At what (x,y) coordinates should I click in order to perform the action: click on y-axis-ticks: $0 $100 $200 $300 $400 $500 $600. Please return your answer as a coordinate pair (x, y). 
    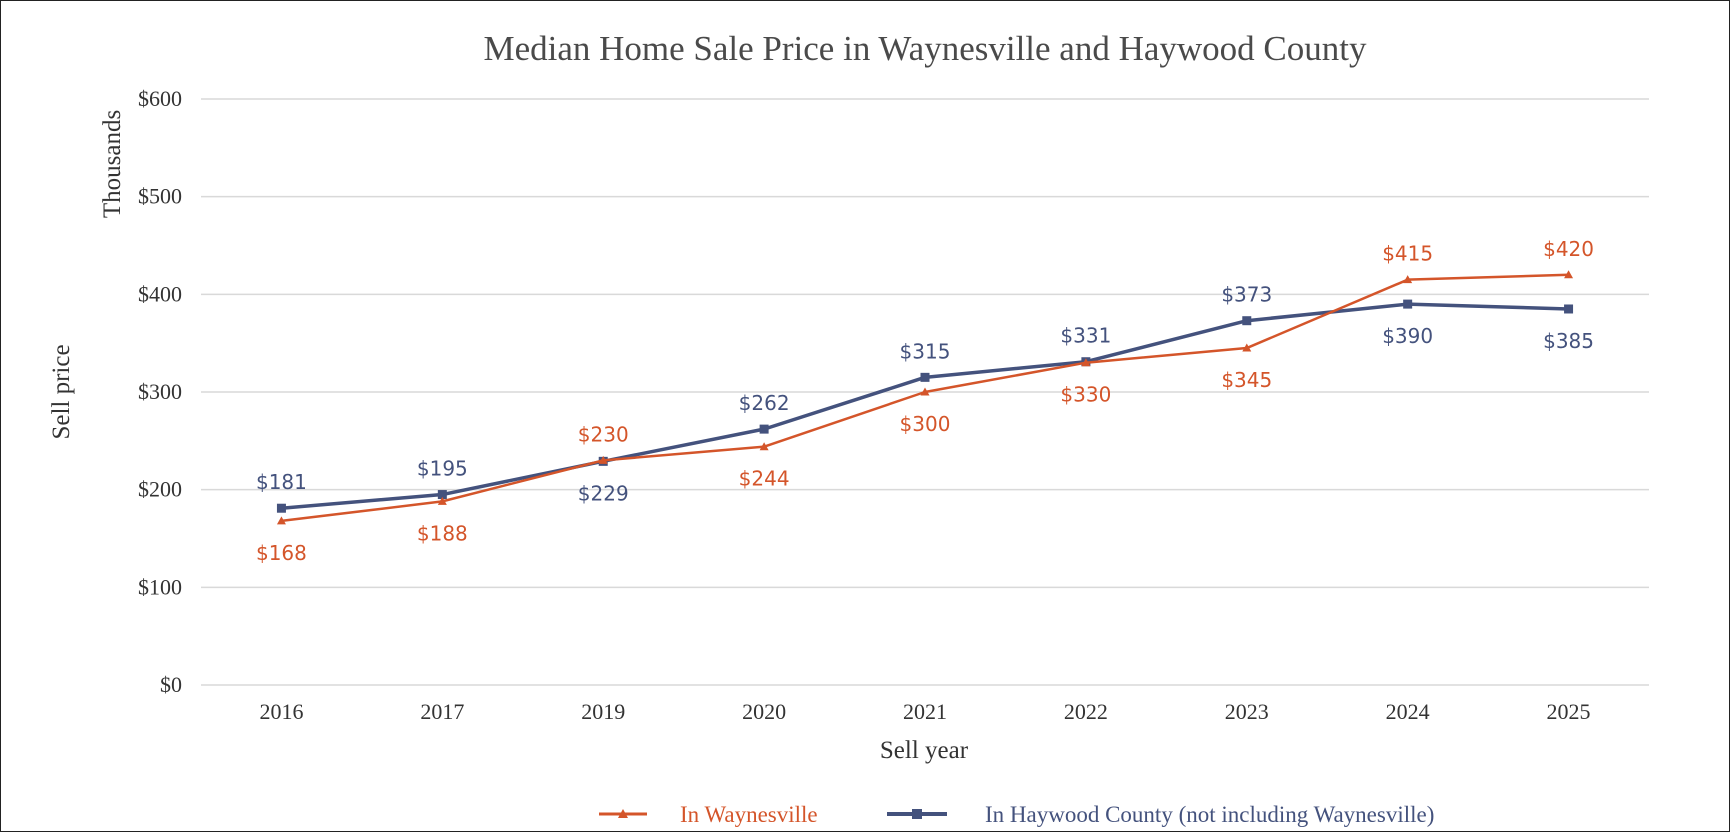
    Looking at the image, I should click on (160, 391).